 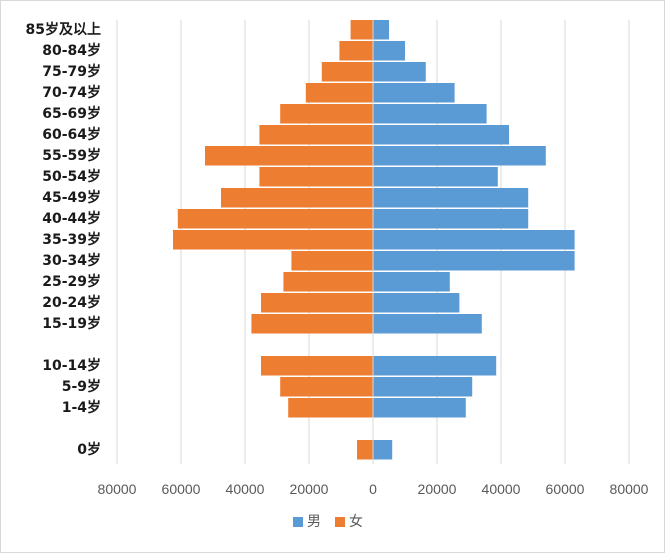 I want to click on legend-swatch-male, so click(x=298, y=522).